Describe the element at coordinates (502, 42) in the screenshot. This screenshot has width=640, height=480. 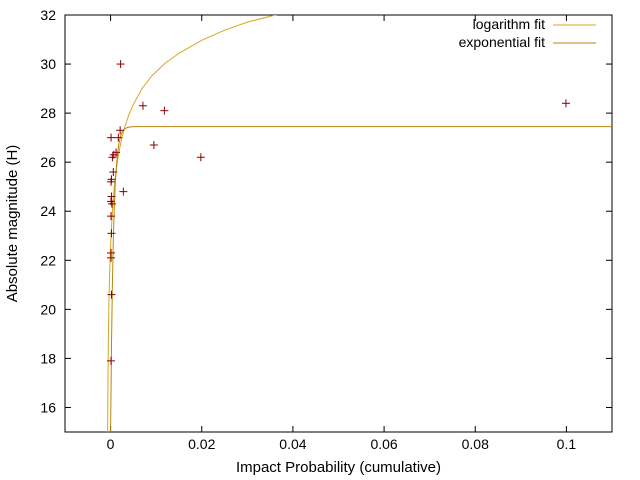
I see `legend-label-exponential-fit: exponential fit` at that location.